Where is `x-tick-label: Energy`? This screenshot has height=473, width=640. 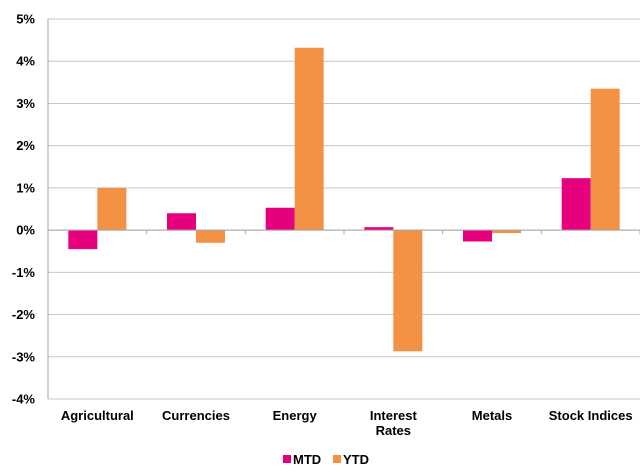
x-tick-label: Energy is located at coordinates (295, 415).